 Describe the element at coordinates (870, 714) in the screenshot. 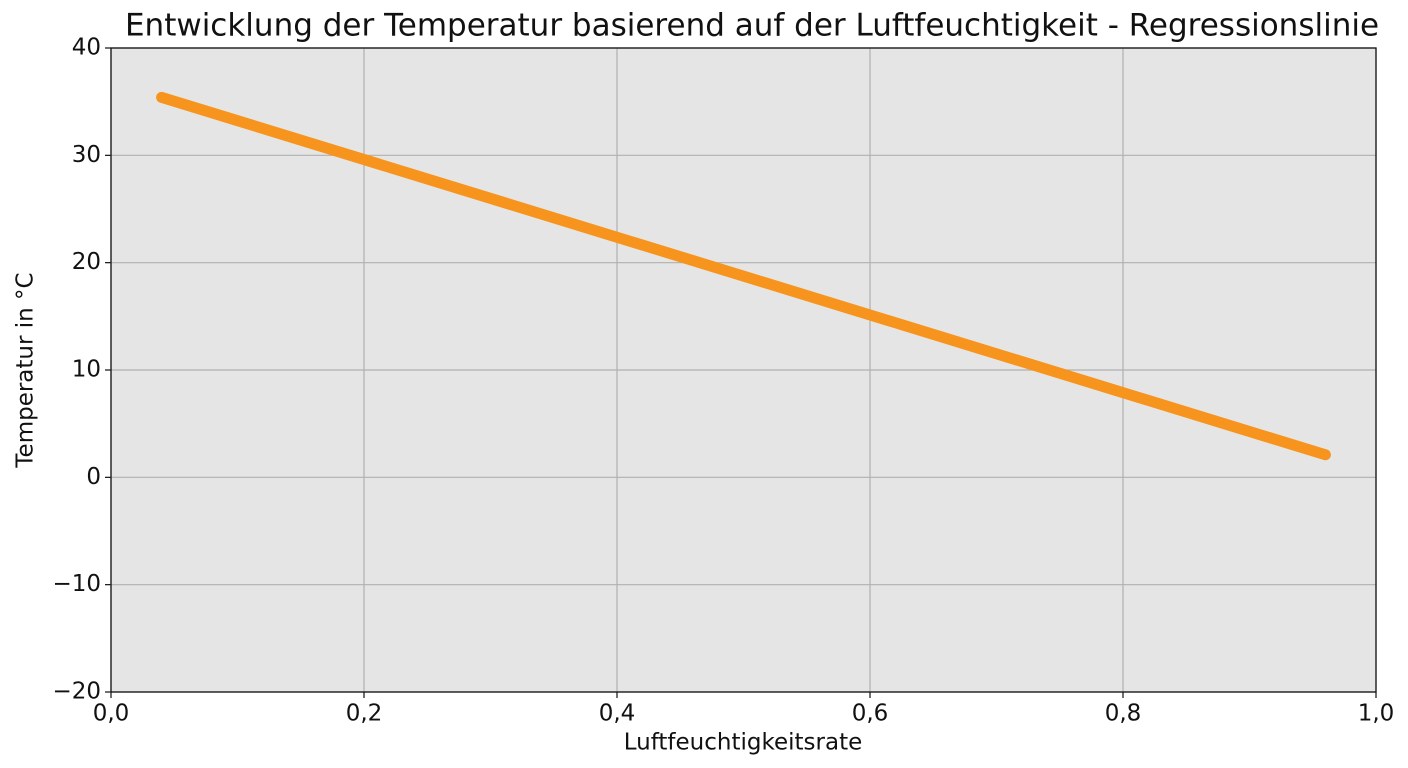

I see `x-tick-label: 0,6` at that location.